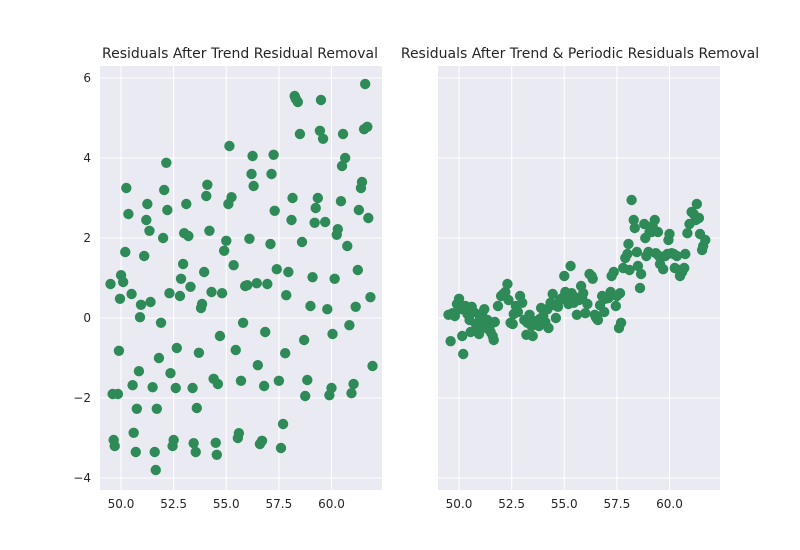 This screenshot has height=550, width=800. What do you see at coordinates (82, 478) in the screenshot?
I see `y-tick-label: −4` at bounding box center [82, 478].